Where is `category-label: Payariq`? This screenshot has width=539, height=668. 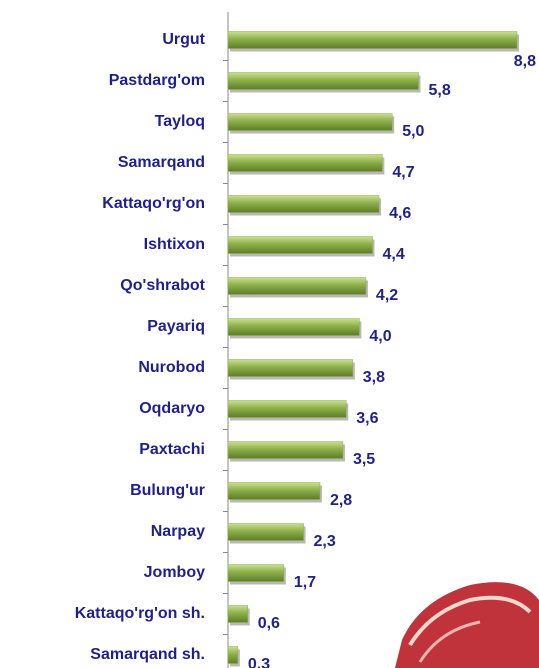 category-label: Payariq is located at coordinates (176, 326).